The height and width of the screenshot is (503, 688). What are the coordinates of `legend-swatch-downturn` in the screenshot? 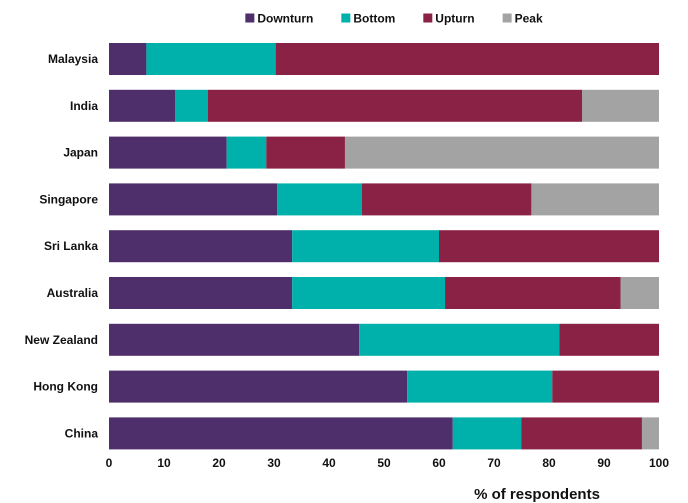 It's located at (250, 18).